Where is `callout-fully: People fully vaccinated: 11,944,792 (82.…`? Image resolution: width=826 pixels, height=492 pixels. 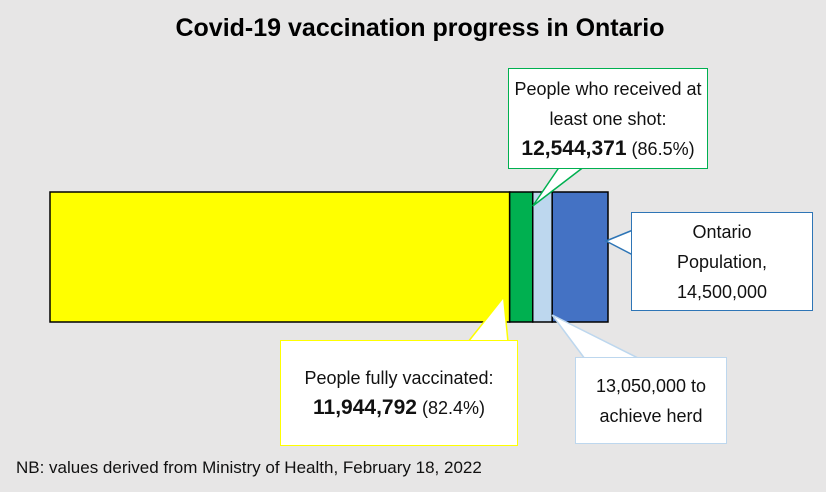
callout-fully: People fully vaccinated: 11,944,792 (82.… is located at coordinates (399, 393).